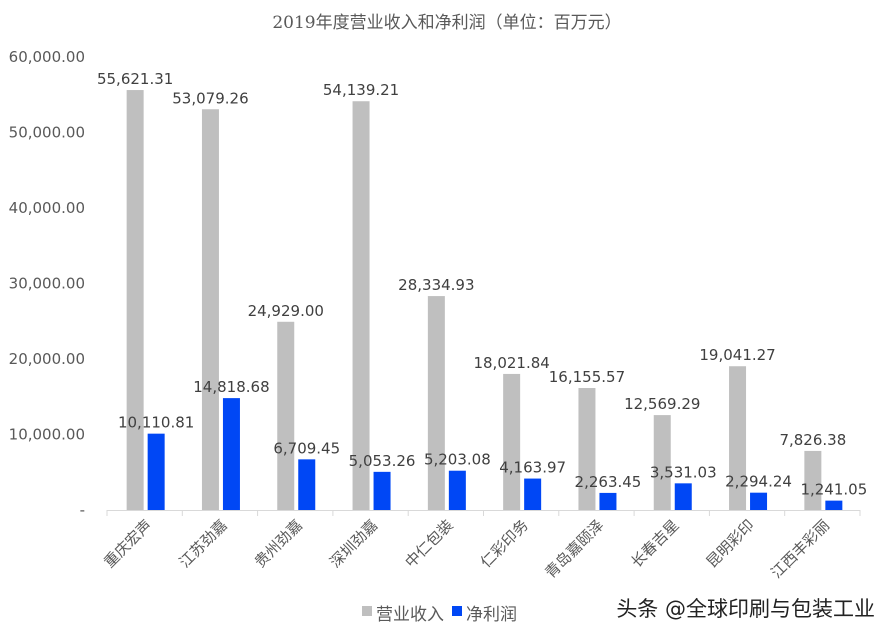 Image resolution: width=893 pixels, height=639 pixels. I want to click on x-tick-label: 深圳劲嘉, so click(353, 543).